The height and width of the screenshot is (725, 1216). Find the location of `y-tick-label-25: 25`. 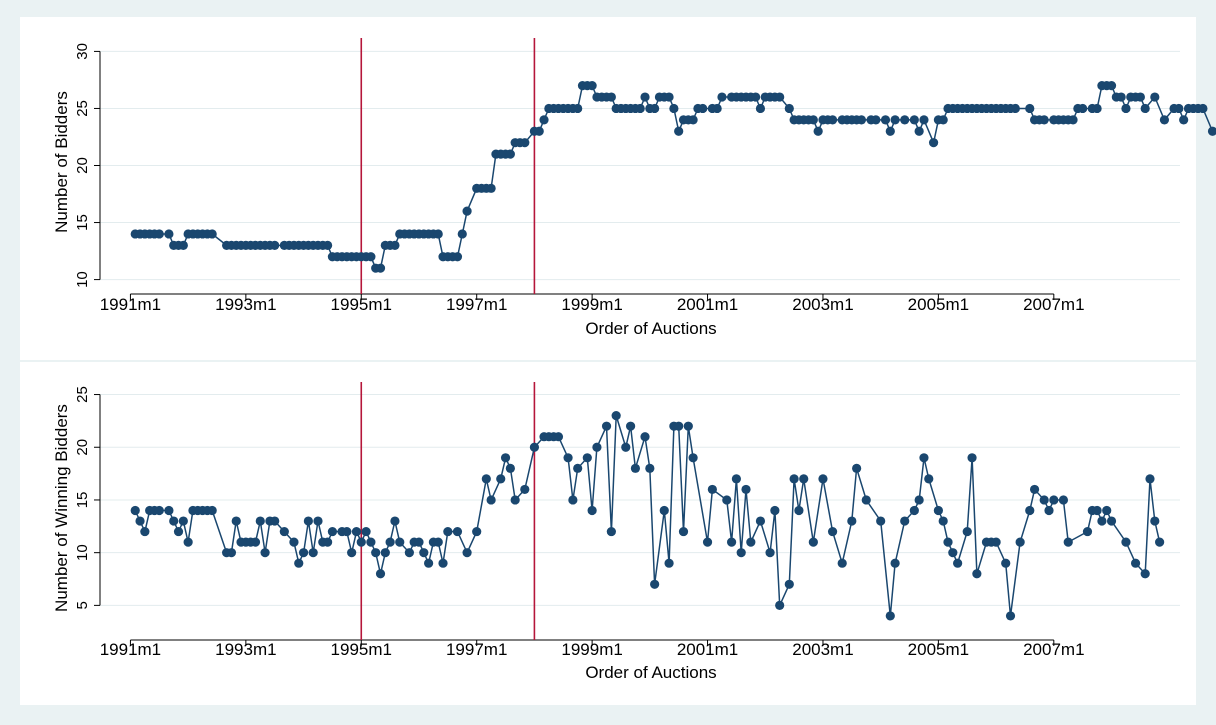

y-tick-label-25: 25 is located at coordinates (82, 108).